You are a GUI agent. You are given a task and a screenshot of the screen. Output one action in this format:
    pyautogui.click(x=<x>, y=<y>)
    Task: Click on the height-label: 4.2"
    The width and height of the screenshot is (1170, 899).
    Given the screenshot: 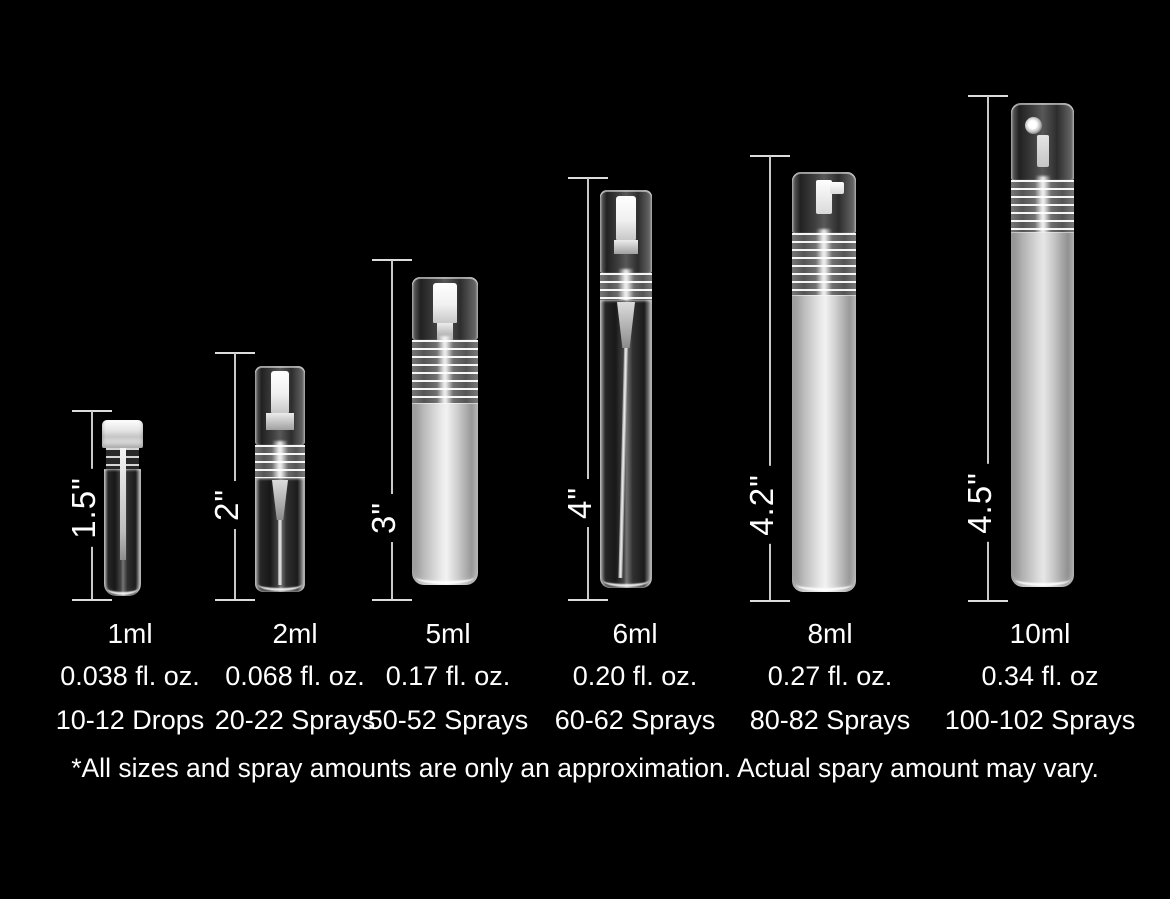 What is the action you would take?
    pyautogui.click(x=762, y=505)
    